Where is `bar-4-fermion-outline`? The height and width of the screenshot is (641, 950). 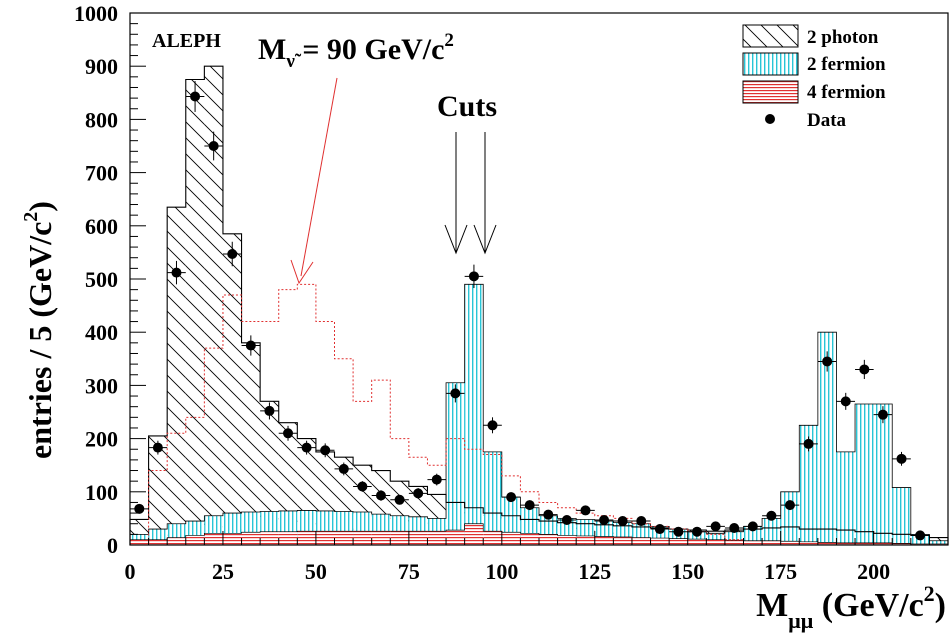 bar-4-fermion-outline is located at coordinates (539, 534).